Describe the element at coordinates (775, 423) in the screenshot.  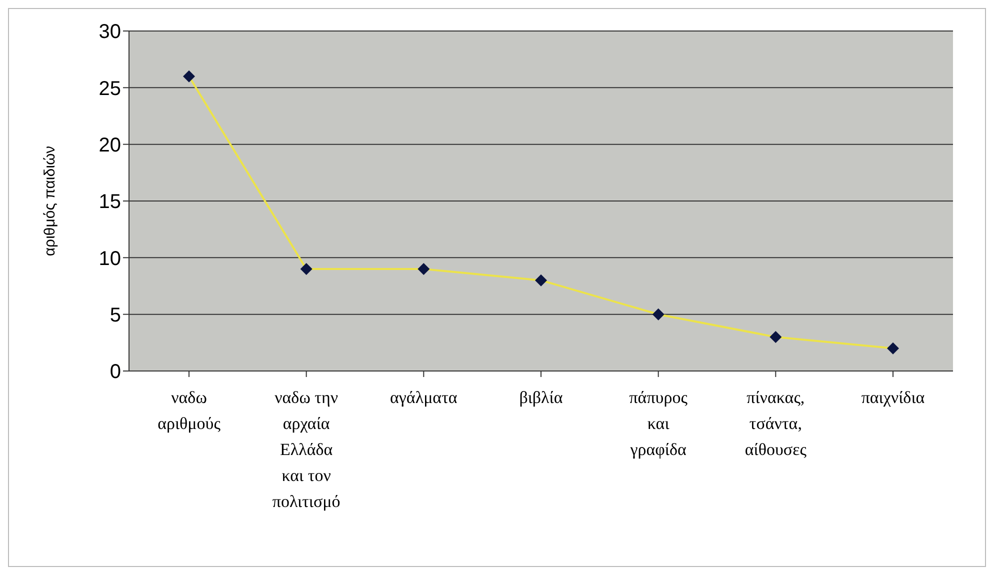
I see `x-tick-label: πίνακας, τσάντα, αίθουσες` at that location.